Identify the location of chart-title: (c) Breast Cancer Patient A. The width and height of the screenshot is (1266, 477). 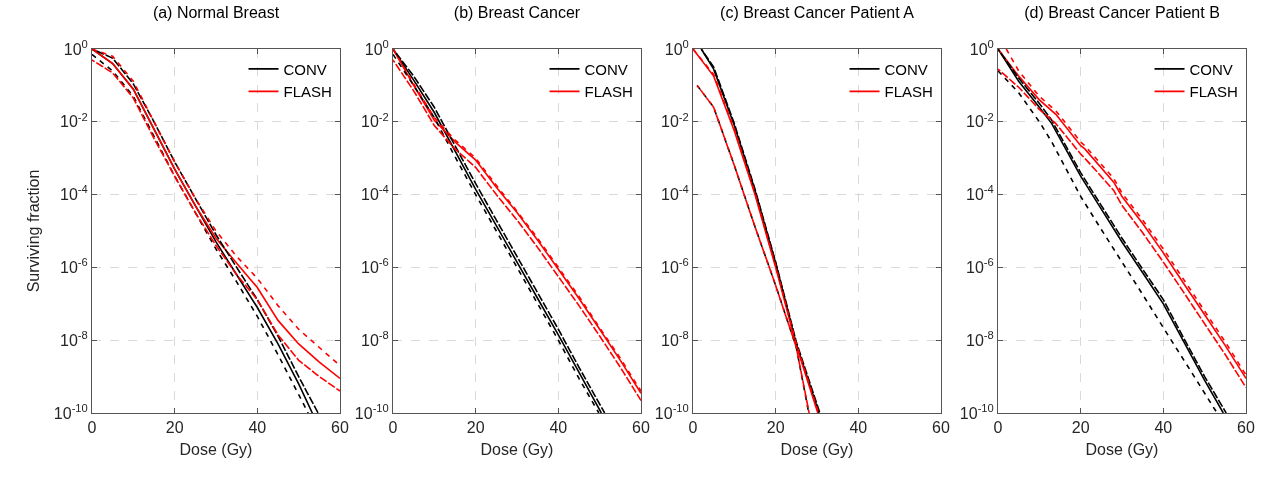
(817, 13).